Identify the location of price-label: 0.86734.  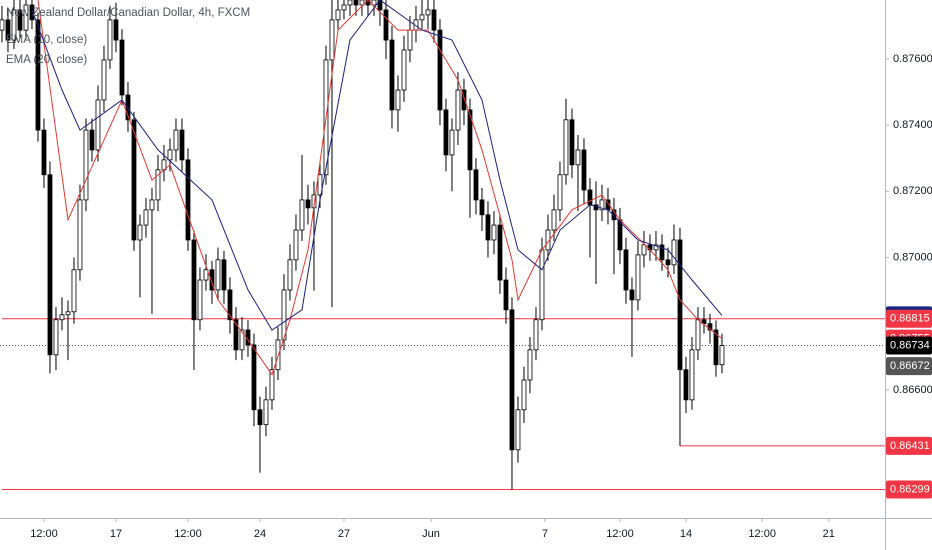
(910, 345).